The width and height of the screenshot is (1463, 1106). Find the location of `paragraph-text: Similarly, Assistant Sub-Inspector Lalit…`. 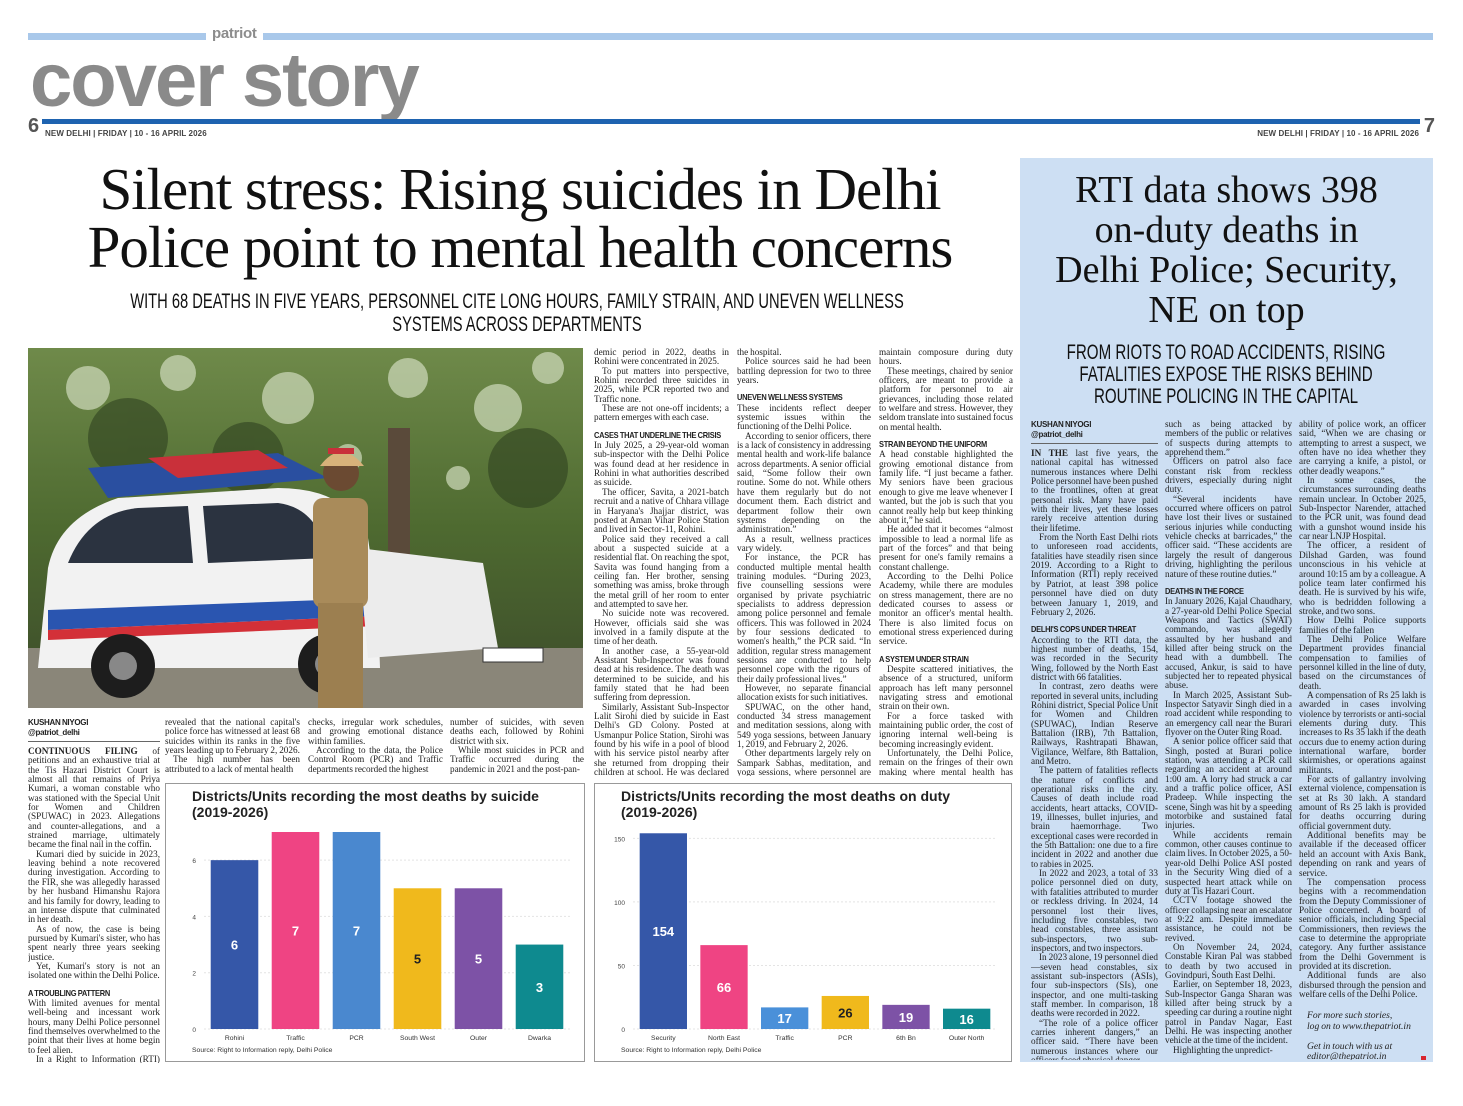

paragraph-text: Similarly, Assistant Sub-Inspector Lalit… is located at coordinates (661, 738).